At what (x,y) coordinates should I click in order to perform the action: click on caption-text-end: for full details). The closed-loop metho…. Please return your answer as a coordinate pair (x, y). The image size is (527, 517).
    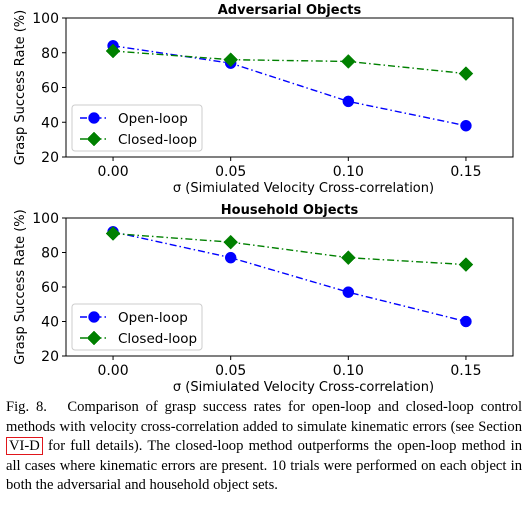
    Looking at the image, I should click on (264, 466).